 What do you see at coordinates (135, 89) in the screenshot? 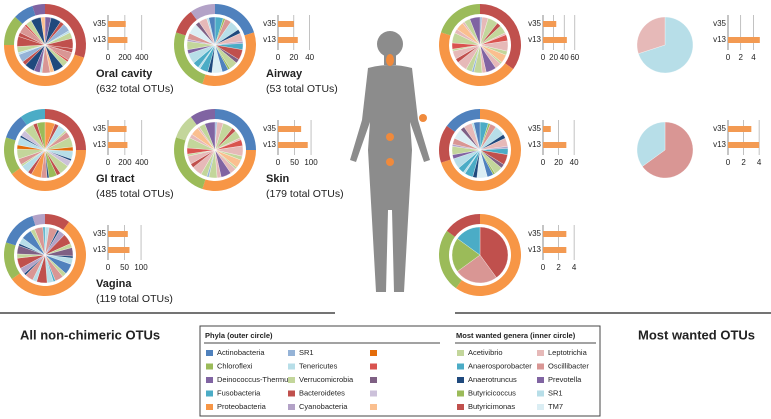
I see `panel-subtitle: (632 total OTUs)` at bounding box center [135, 89].